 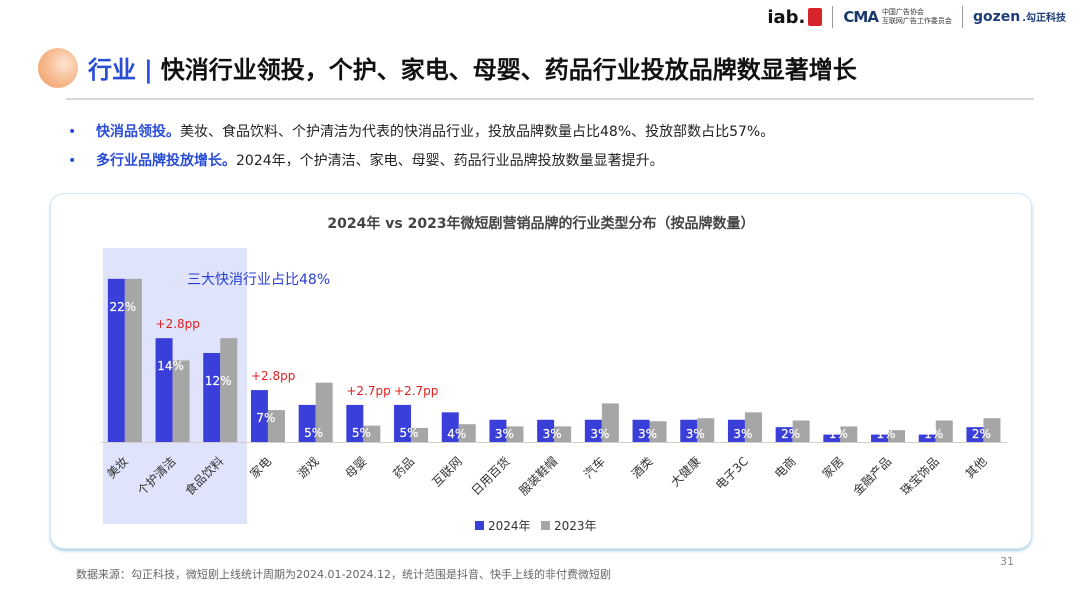 I want to click on title-category: 行业, so click(x=112, y=70).